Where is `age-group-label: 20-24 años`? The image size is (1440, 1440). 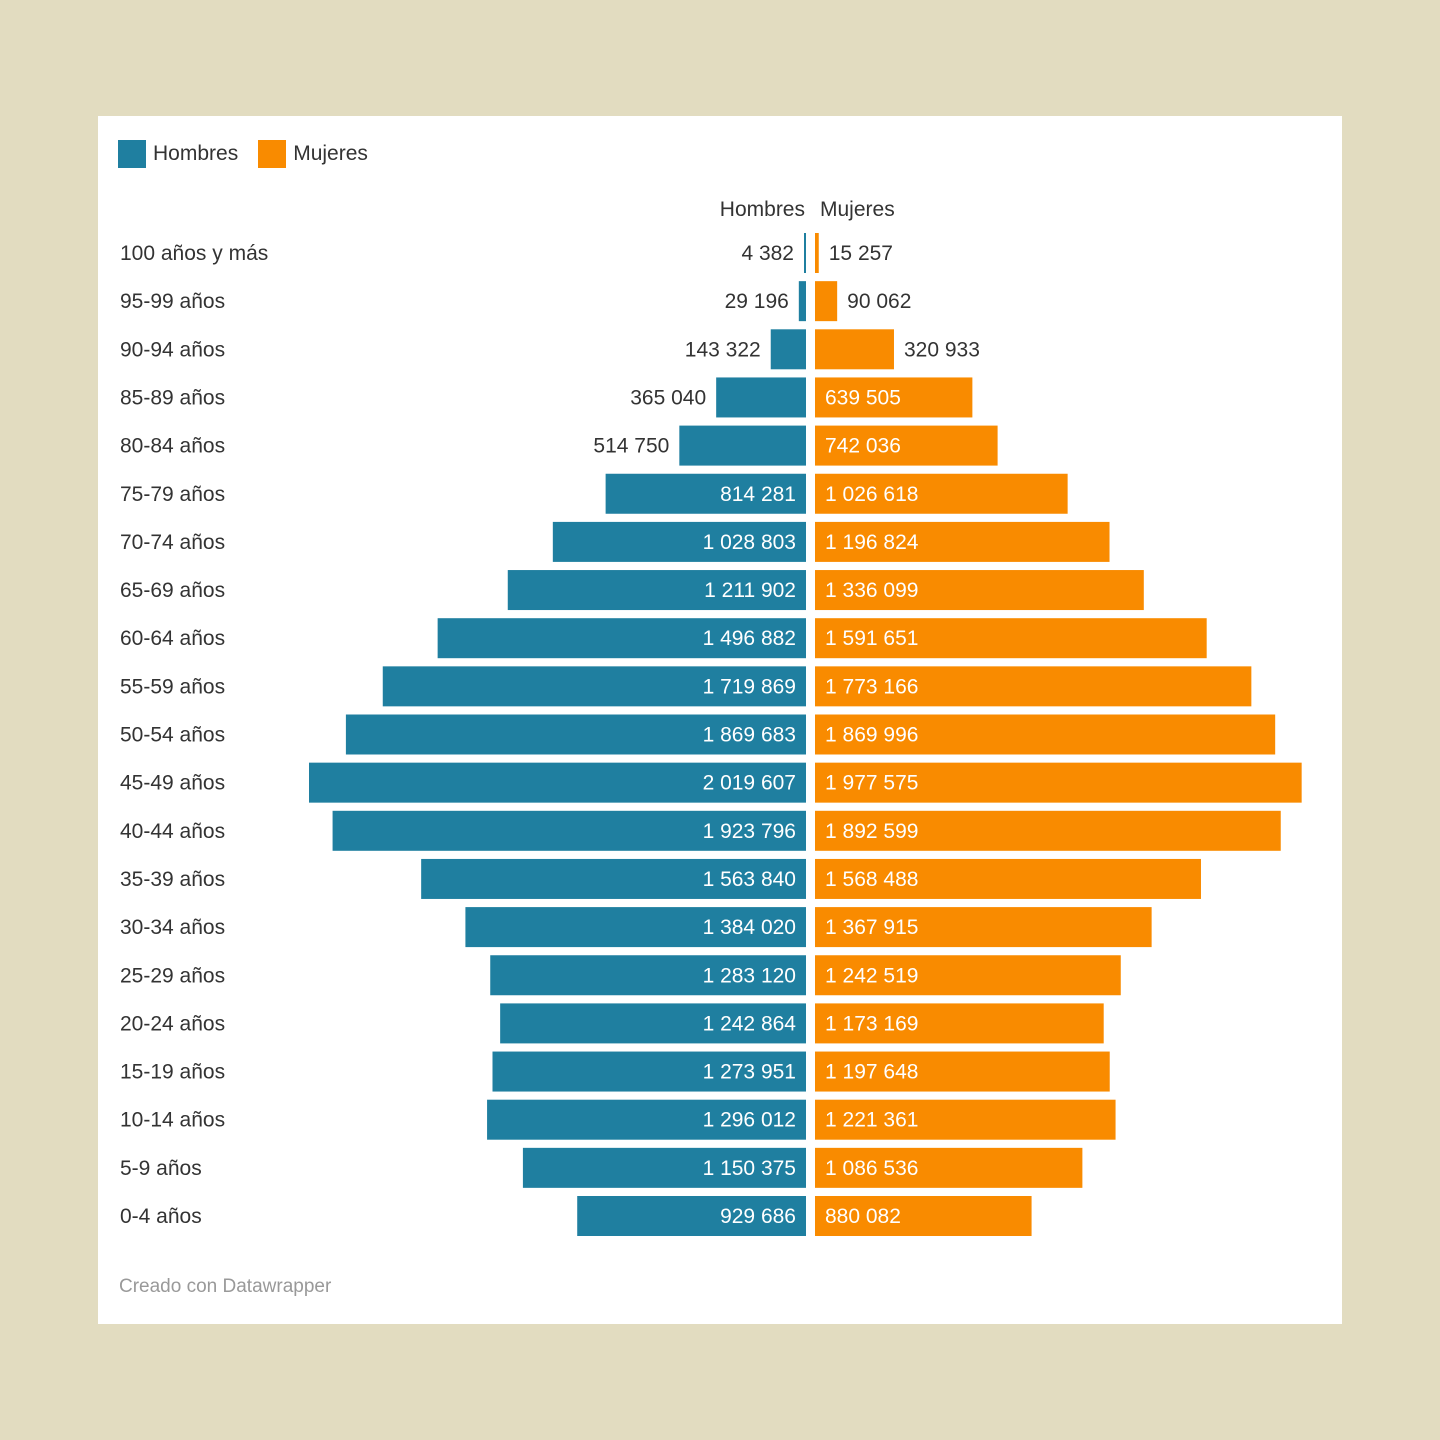 age-group-label: 20-24 años is located at coordinates (172, 1023).